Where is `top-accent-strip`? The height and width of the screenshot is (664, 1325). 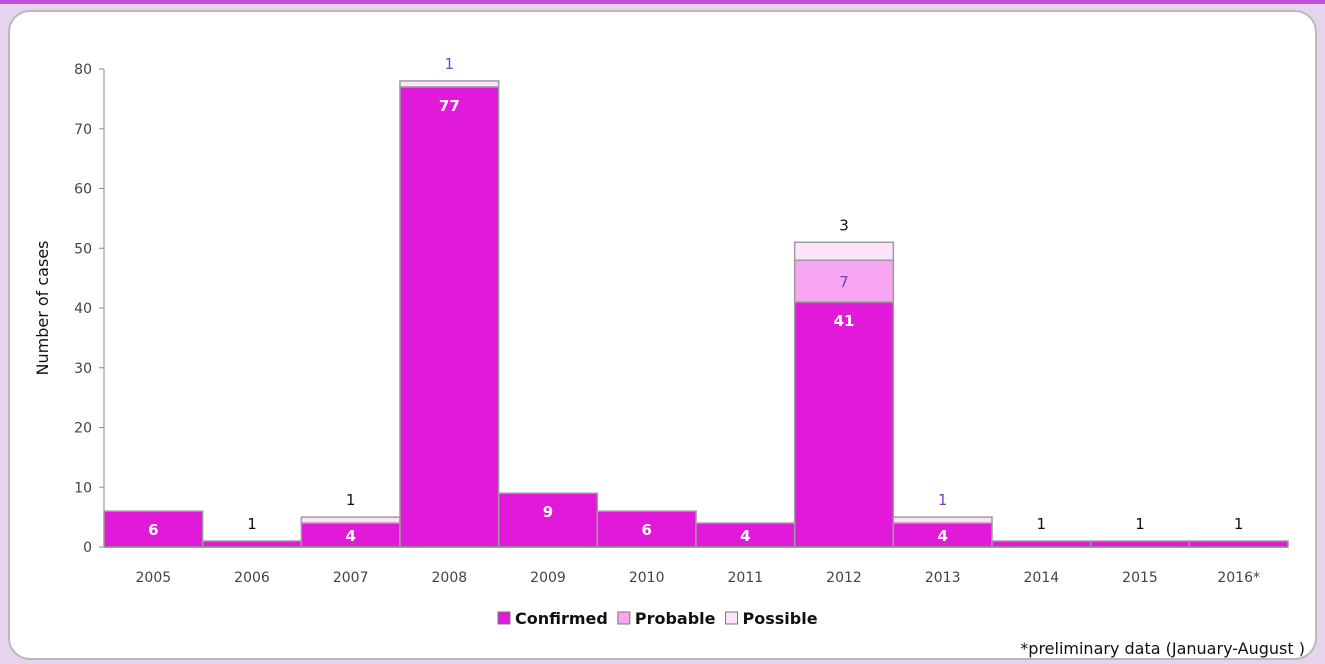 top-accent-strip is located at coordinates (662, 2).